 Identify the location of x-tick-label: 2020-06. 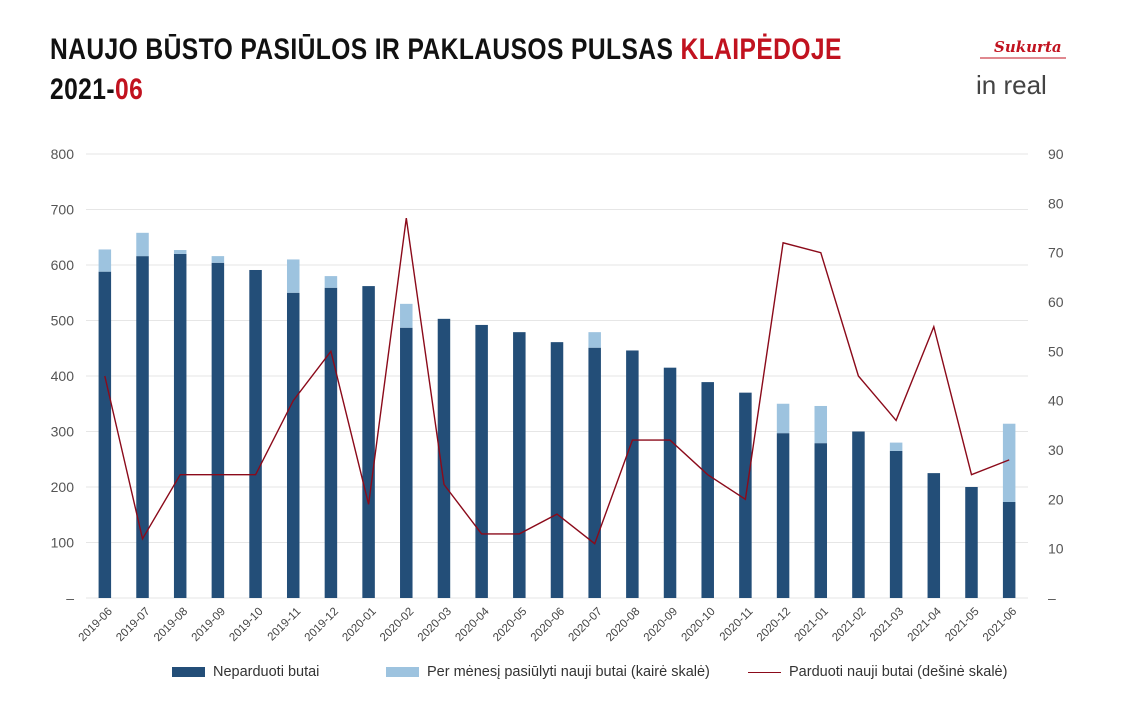
(548, 625).